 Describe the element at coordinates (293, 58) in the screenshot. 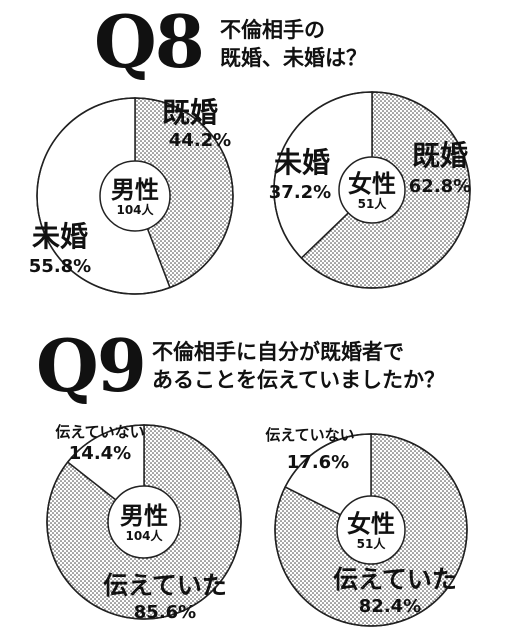

I see `q8-question-line2: 既婚、未婚は？` at that location.